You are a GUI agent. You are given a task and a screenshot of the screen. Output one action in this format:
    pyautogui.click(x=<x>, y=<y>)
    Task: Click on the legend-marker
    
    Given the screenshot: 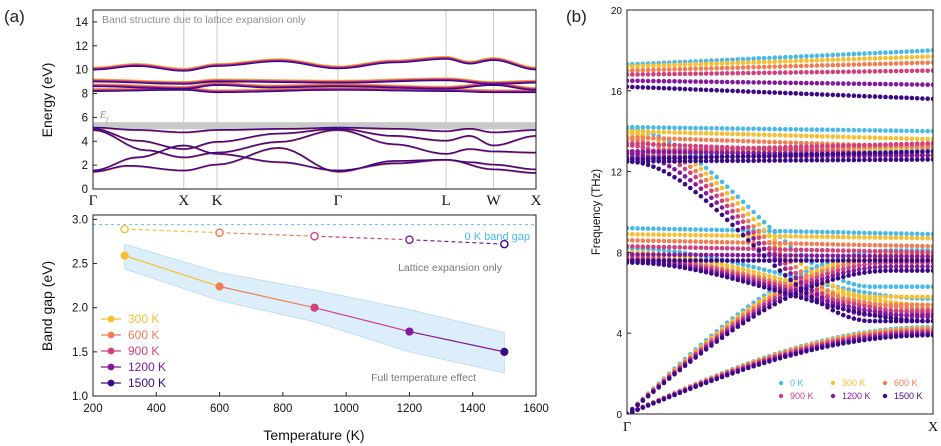 What is the action you would take?
    pyautogui.click(x=781, y=396)
    